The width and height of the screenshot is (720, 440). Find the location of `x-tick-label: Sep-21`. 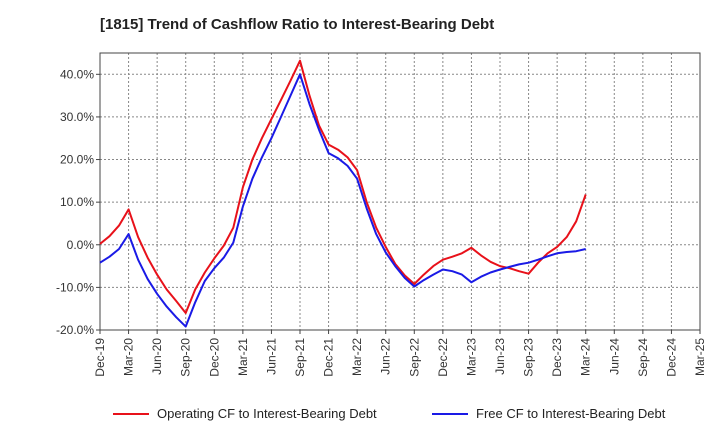

x-tick-label: Sep-21 is located at coordinates (300, 357).